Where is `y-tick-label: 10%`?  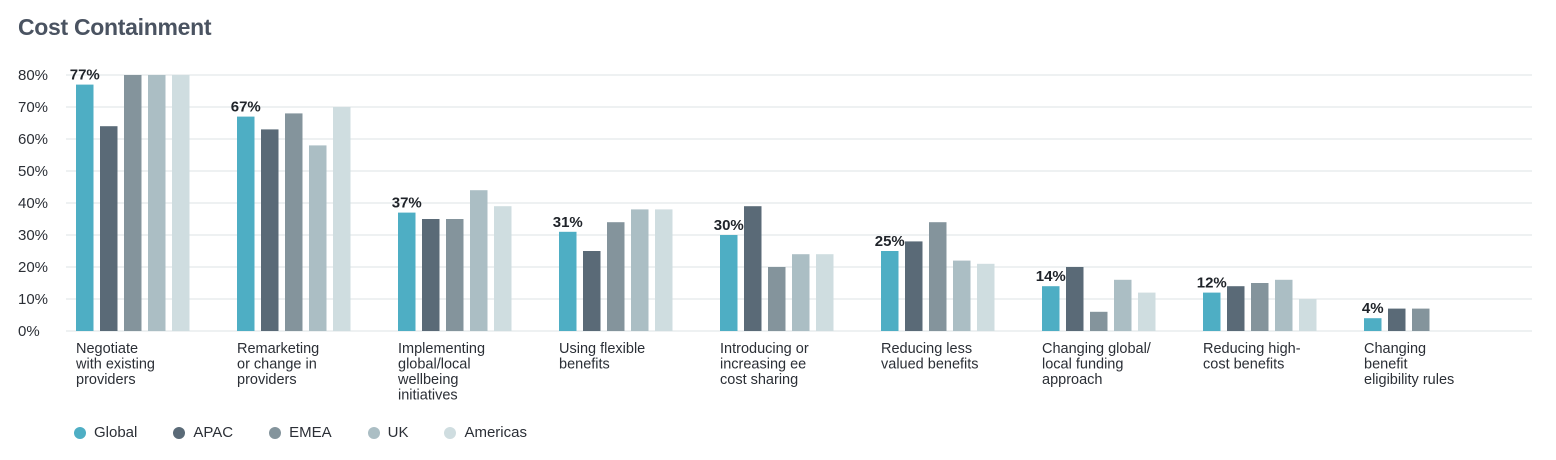
y-tick-label: 10% is located at coordinates (33, 299).